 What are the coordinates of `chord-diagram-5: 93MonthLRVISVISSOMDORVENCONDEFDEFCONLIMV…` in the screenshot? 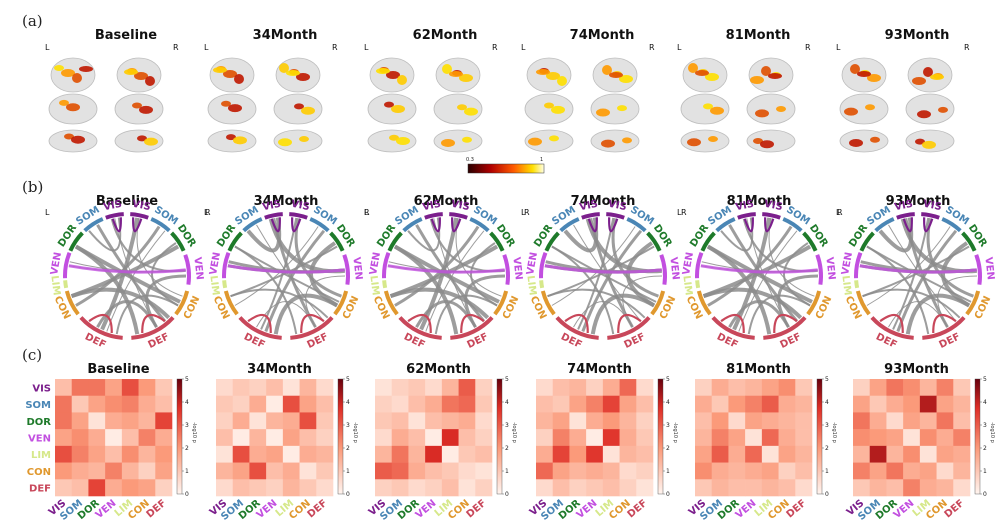 It's located at (916, 272).